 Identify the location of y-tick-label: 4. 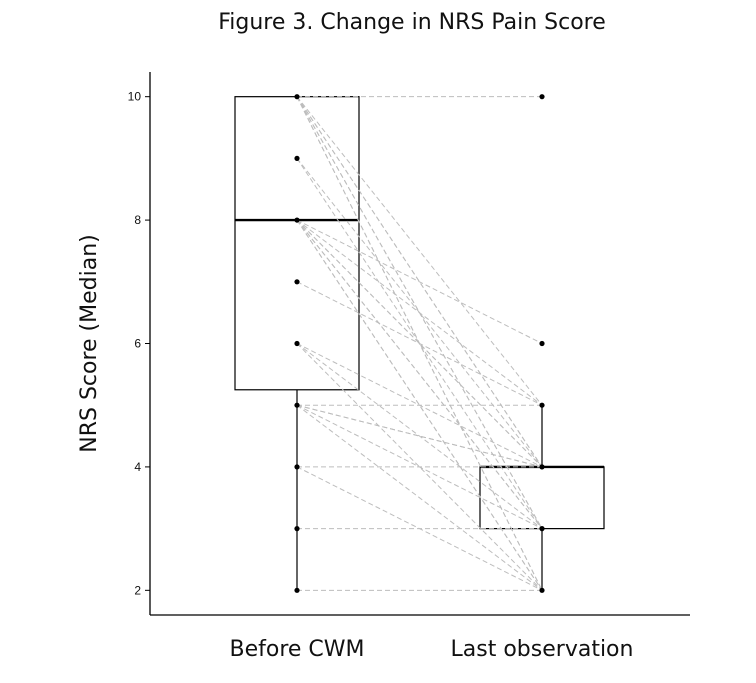
(137, 467).